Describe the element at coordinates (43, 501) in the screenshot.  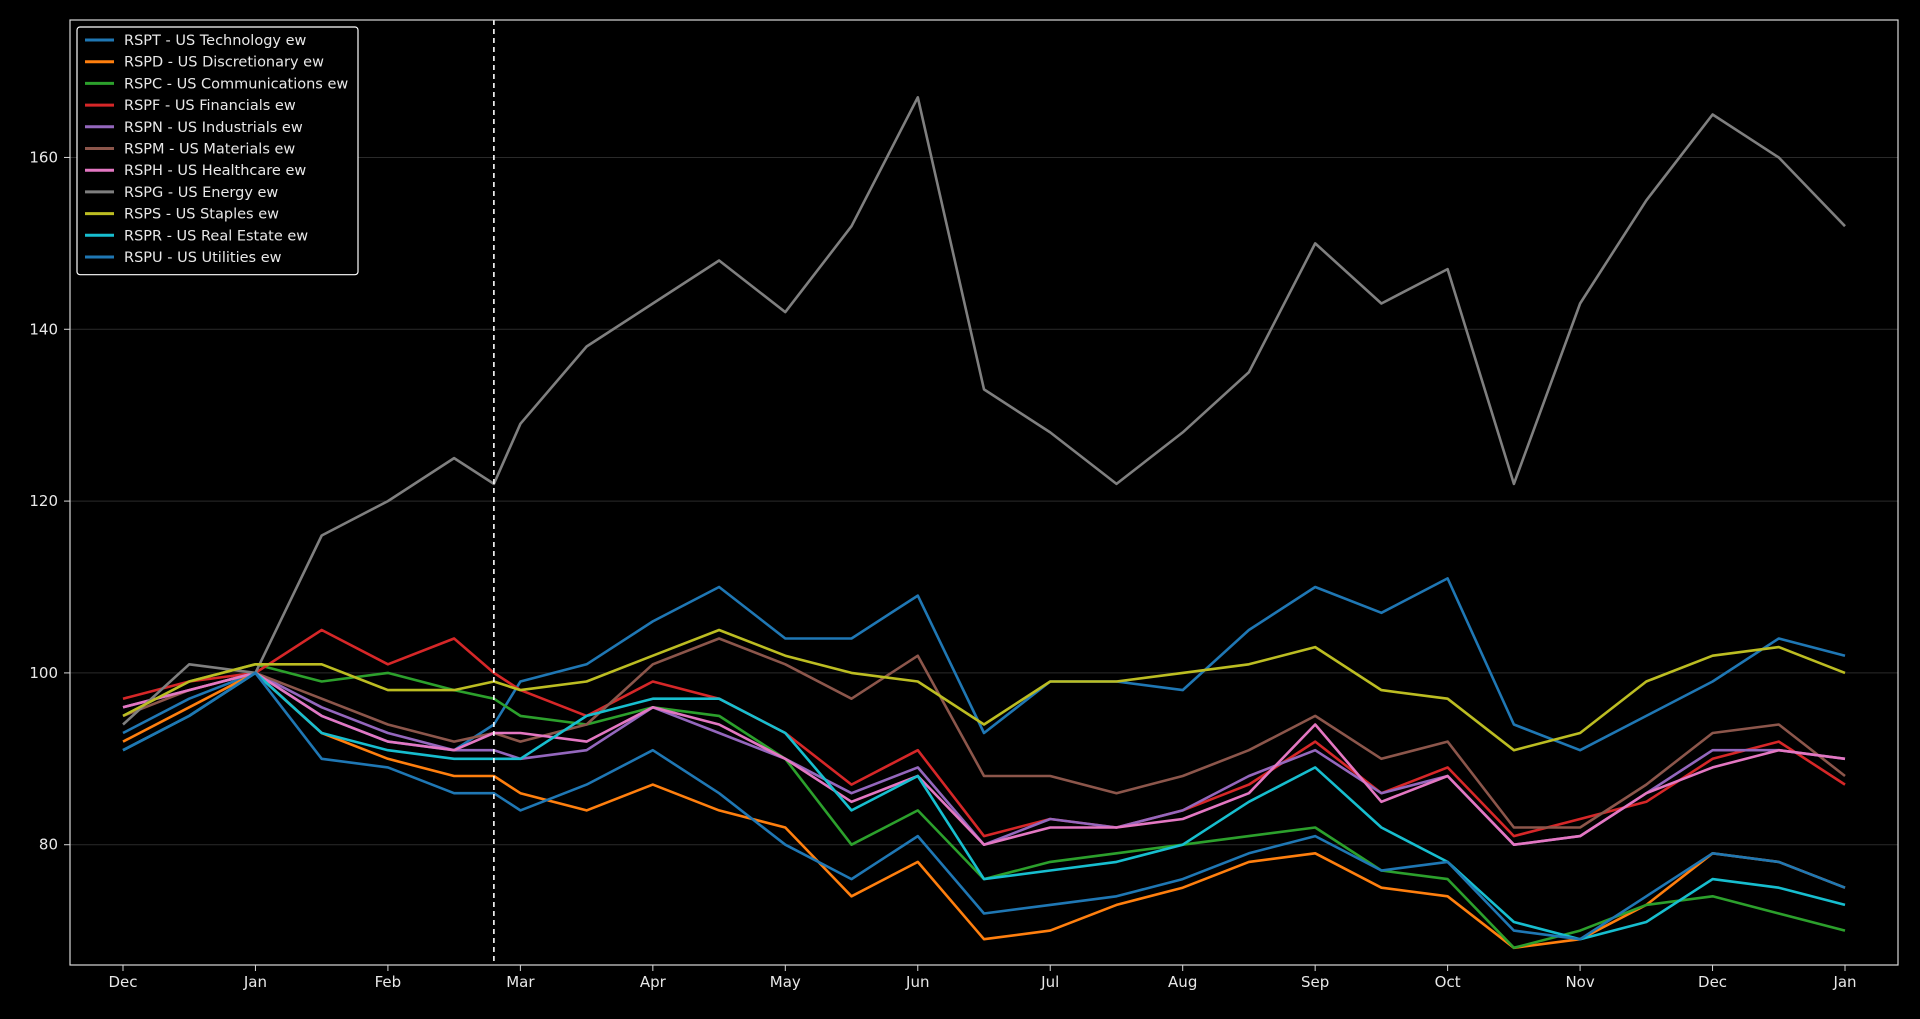
I see `y-tick-label: 120` at that location.